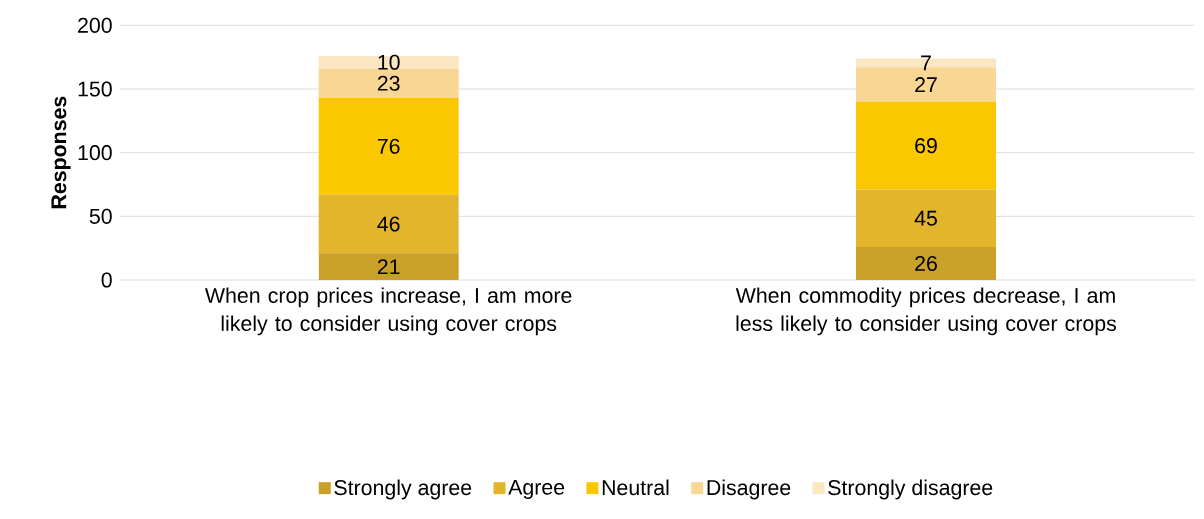  What do you see at coordinates (910, 489) in the screenshot?
I see `legend-label: Strongly disagree` at bounding box center [910, 489].